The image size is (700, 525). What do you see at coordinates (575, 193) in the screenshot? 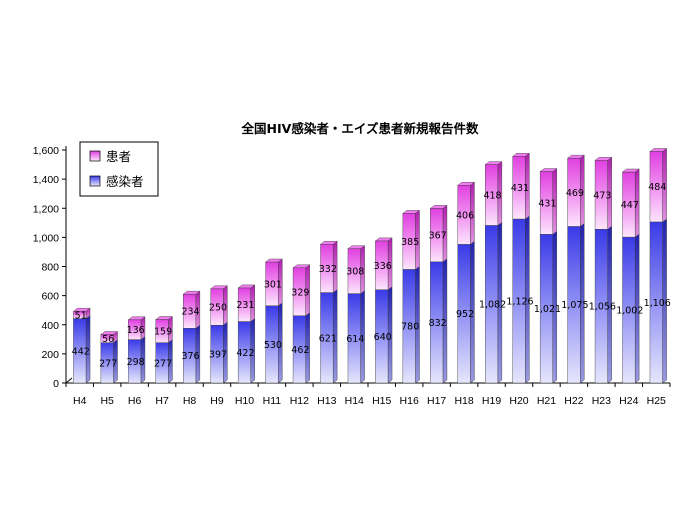
I see `data-label-kanja: 469` at bounding box center [575, 193].